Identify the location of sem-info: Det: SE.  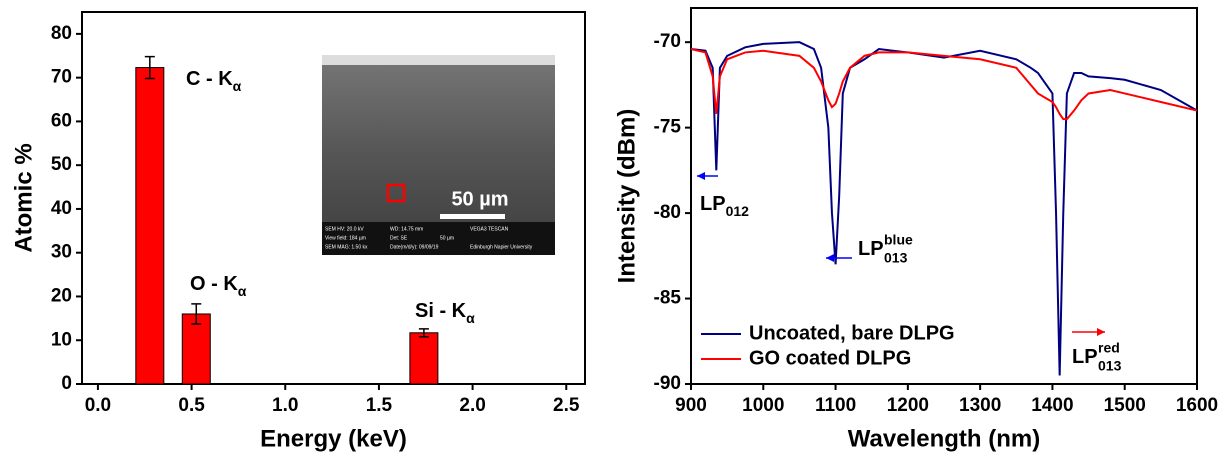
(399, 238).